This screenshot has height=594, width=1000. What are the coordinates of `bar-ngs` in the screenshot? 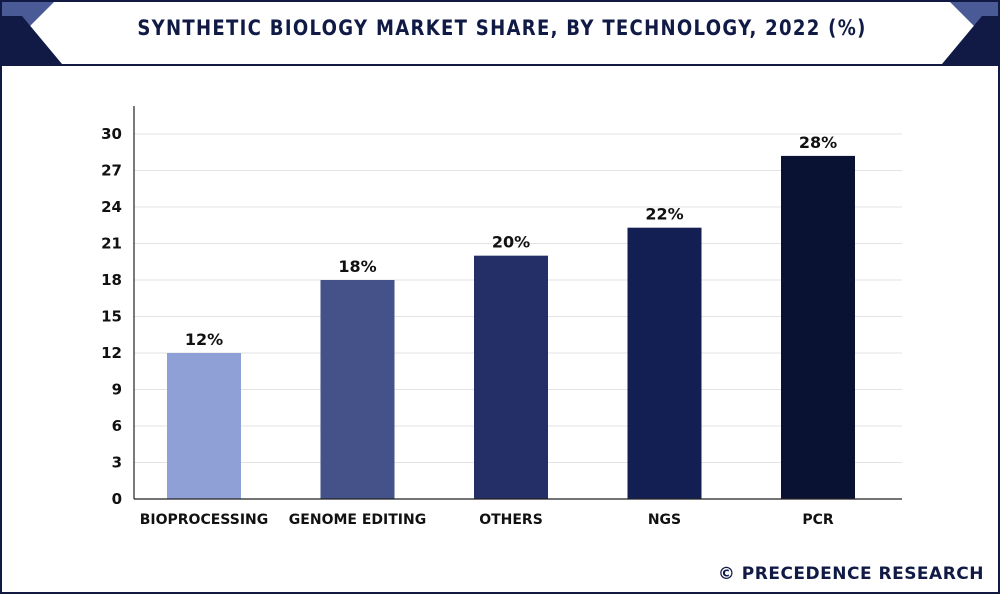 It's located at (664, 363).